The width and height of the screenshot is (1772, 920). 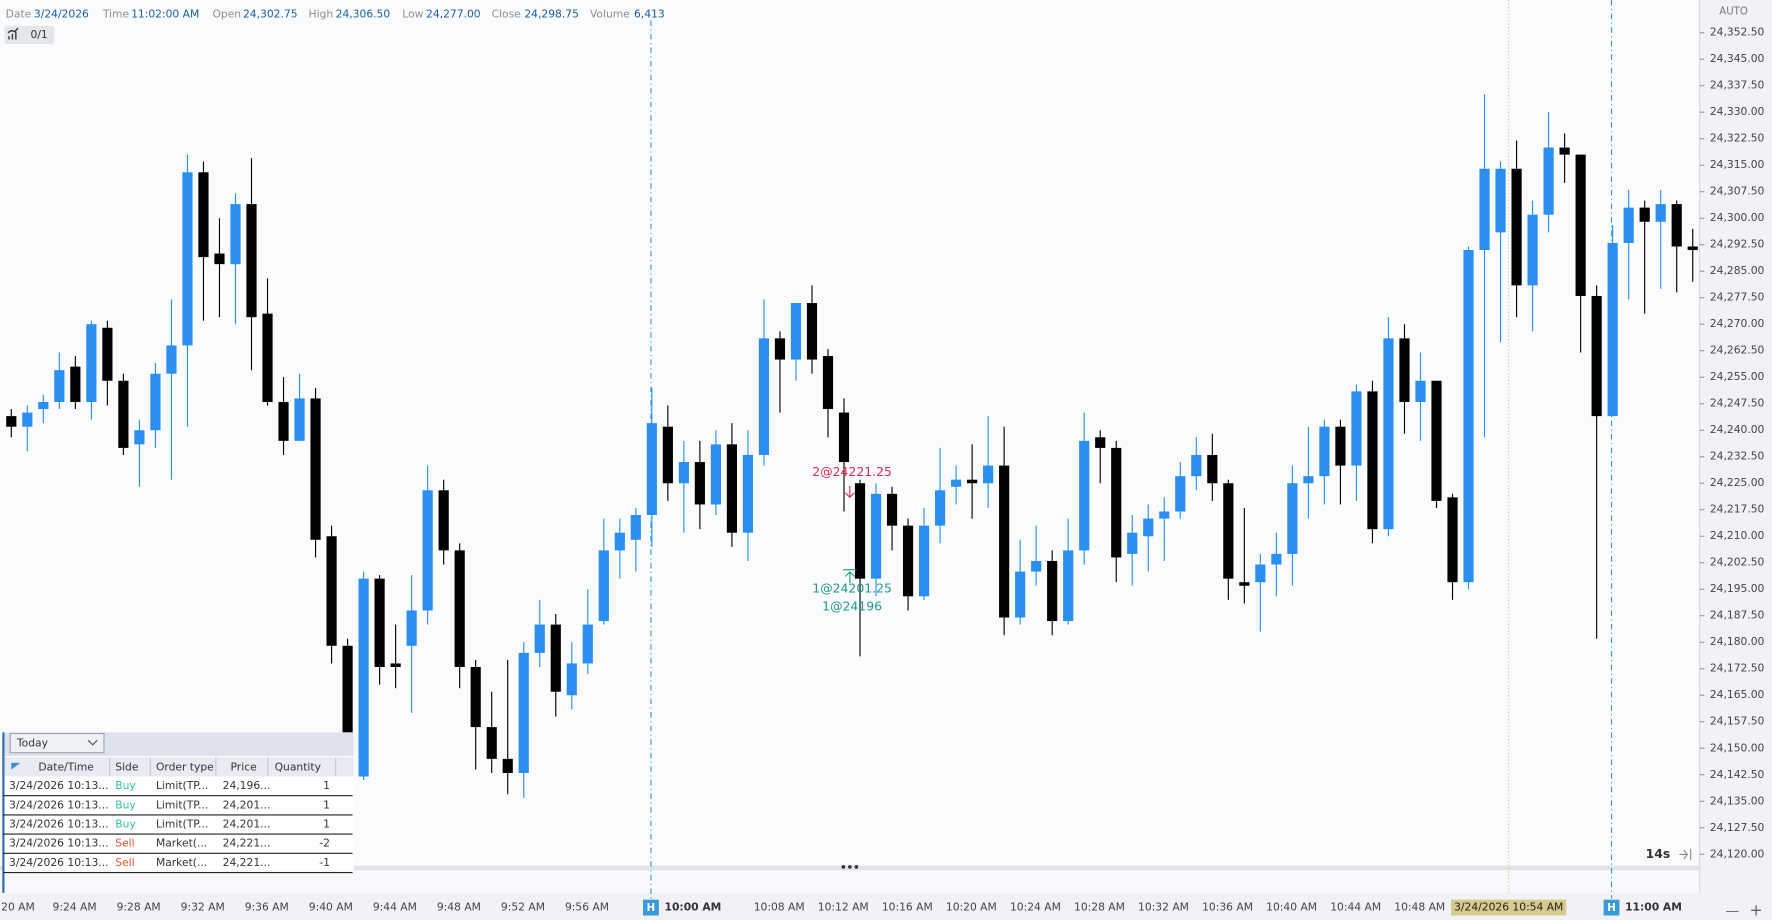 What do you see at coordinates (1737, 403) in the screenshot?
I see `y-tick-label: 24,247.50` at bounding box center [1737, 403].